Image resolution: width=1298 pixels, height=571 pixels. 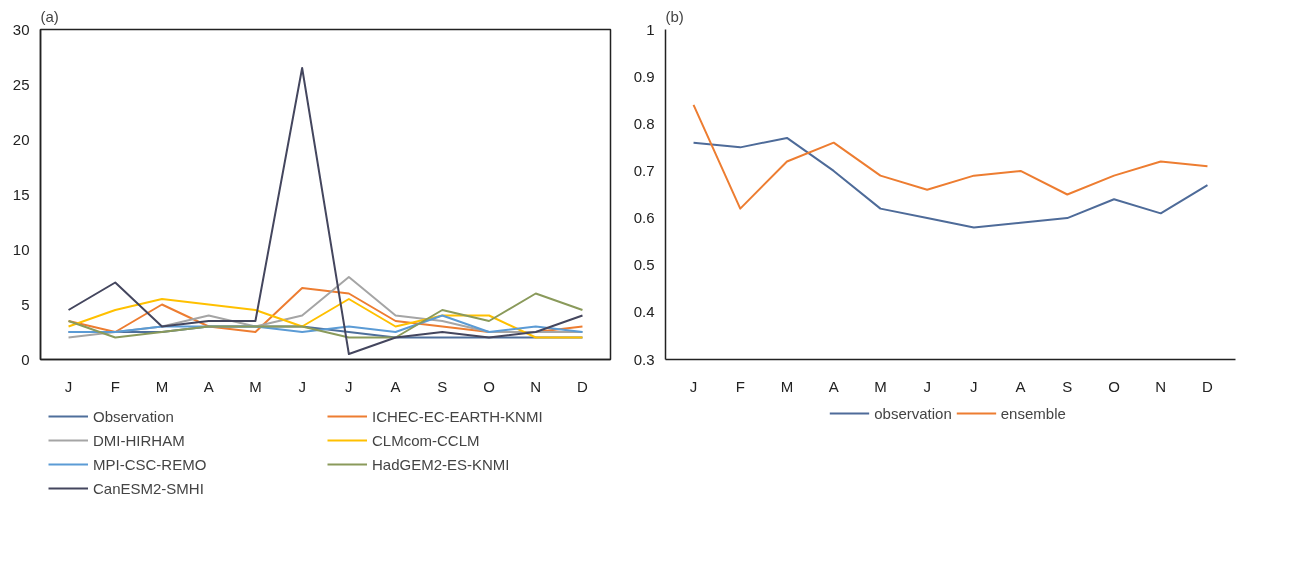 What do you see at coordinates (1033, 413) in the screenshot?
I see `legend-label: ensemble` at bounding box center [1033, 413].